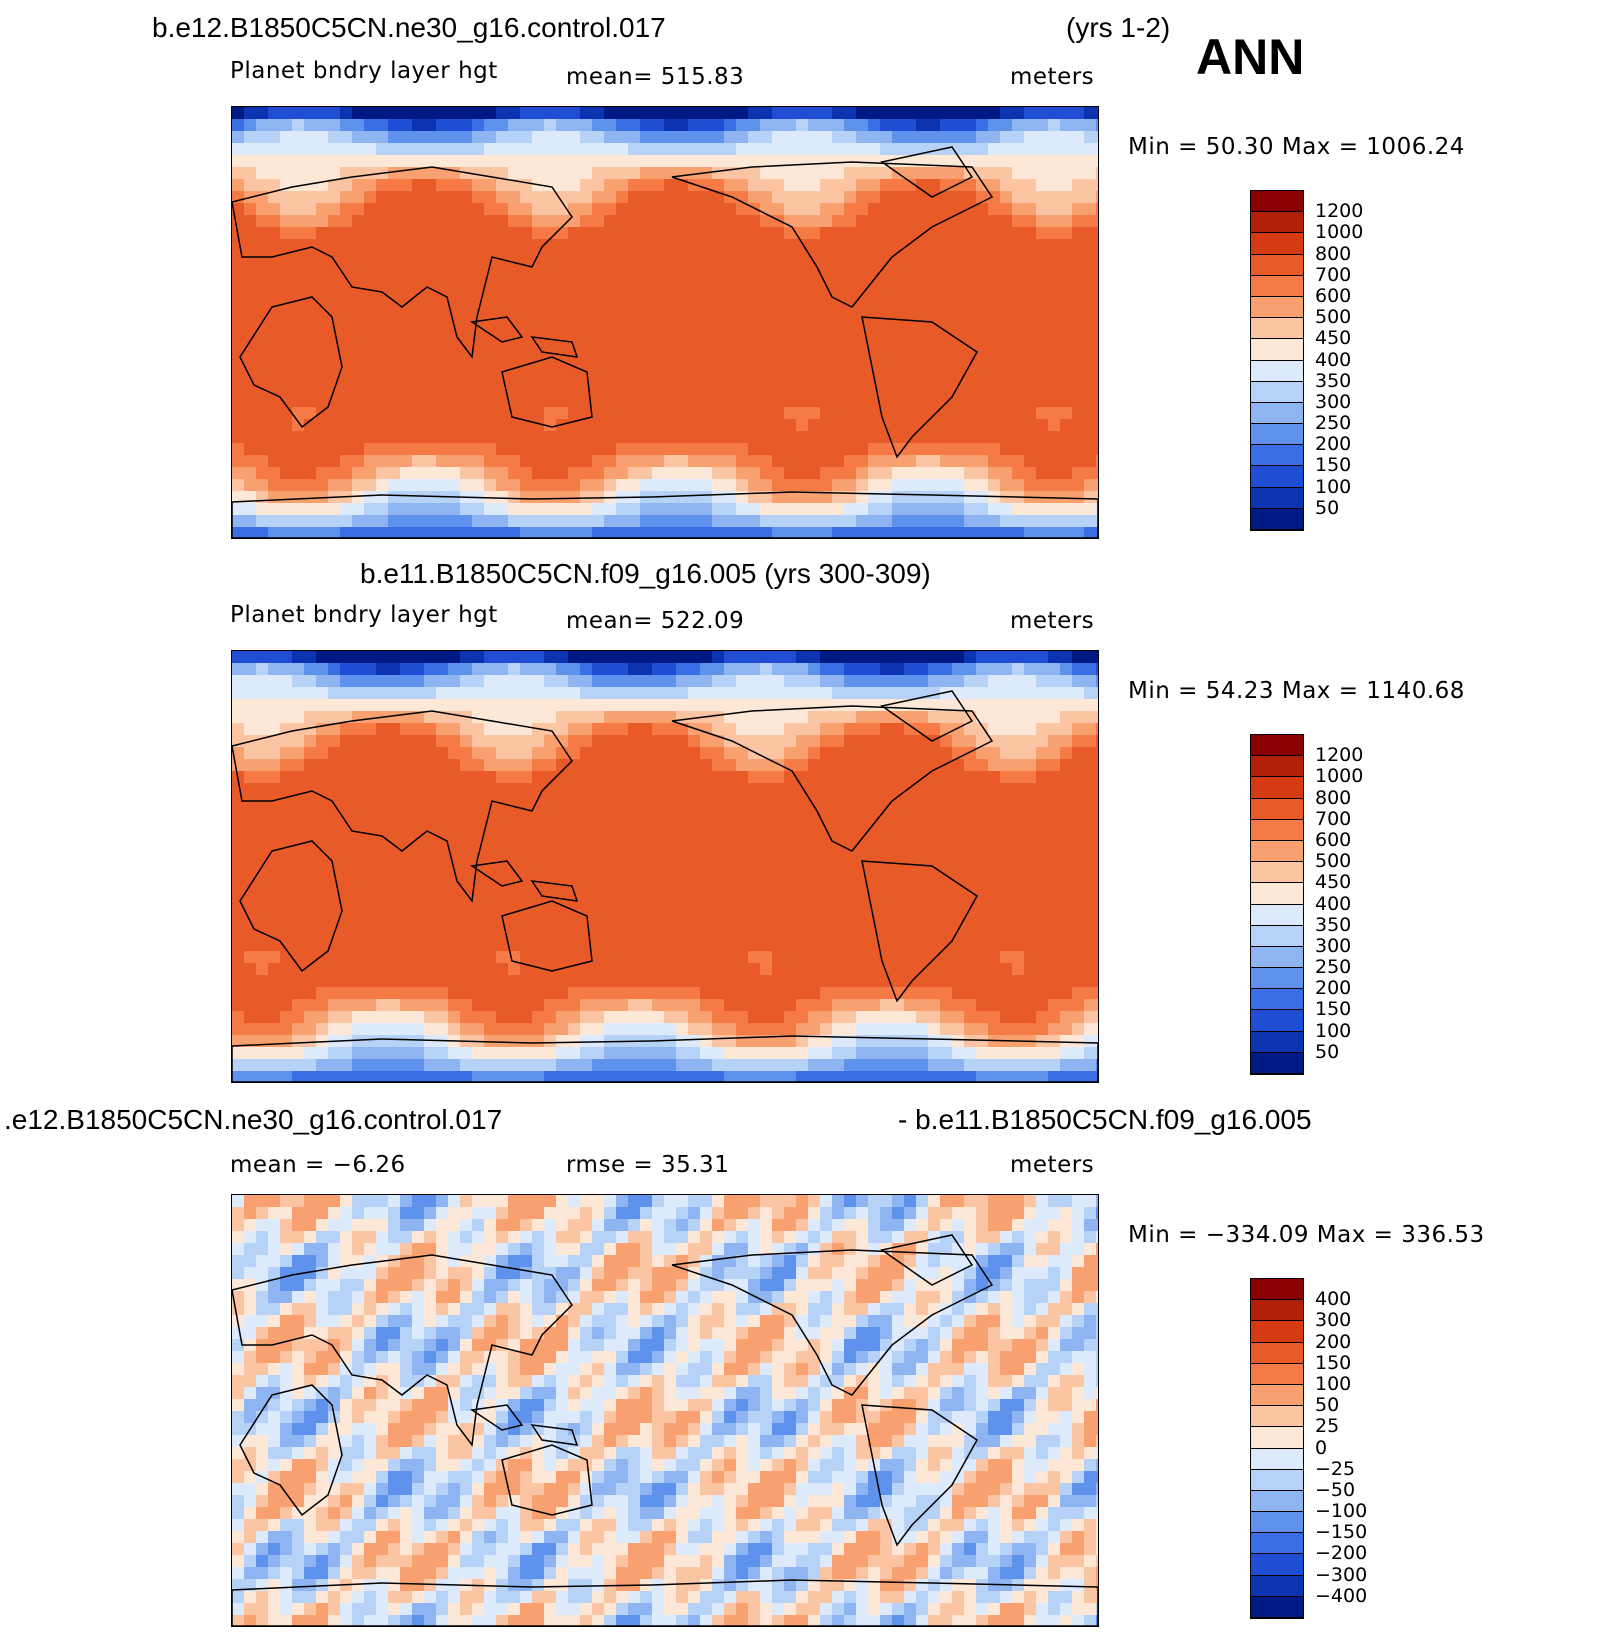 This screenshot has width=1597, height=1636. What do you see at coordinates (364, 71) in the screenshot?
I see `panel1-variable: Planet bndry layer hgt` at bounding box center [364, 71].